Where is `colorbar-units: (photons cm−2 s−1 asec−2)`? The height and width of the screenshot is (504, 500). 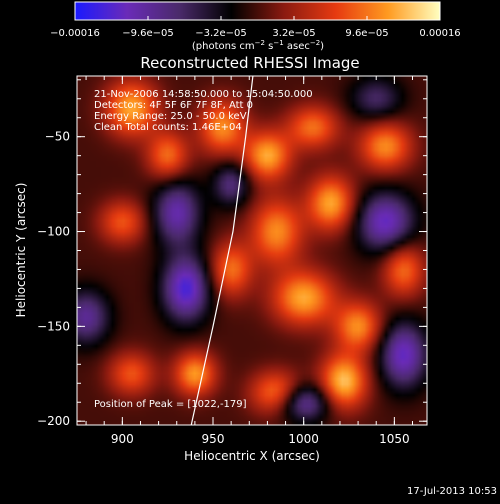
colorbar-units: (photons cm−2 s−1 asec−2) is located at coordinates (258, 45).